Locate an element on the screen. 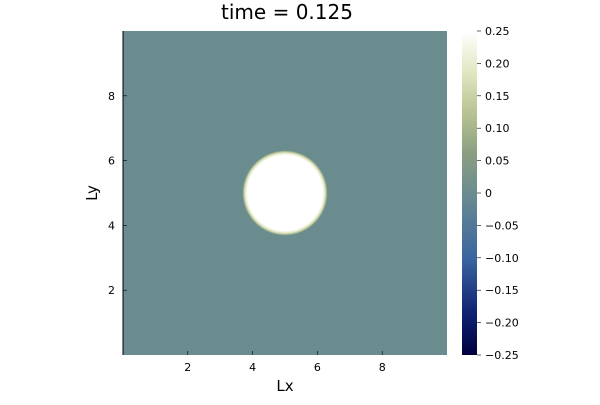 This screenshot has height=405, width=600. colorbar-tick-label: 0.25 is located at coordinates (497, 31).